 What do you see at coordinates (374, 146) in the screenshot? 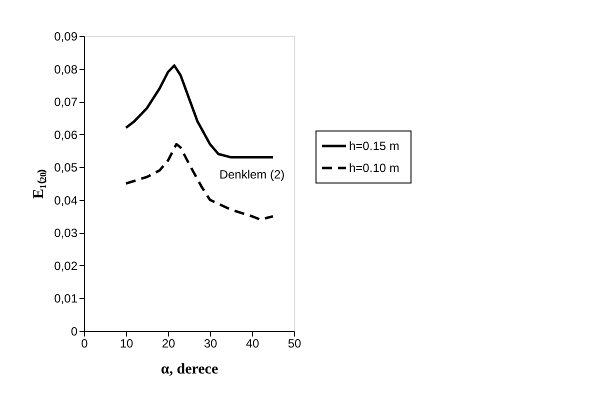
I see `legend-label: h=0.15 m` at bounding box center [374, 146].